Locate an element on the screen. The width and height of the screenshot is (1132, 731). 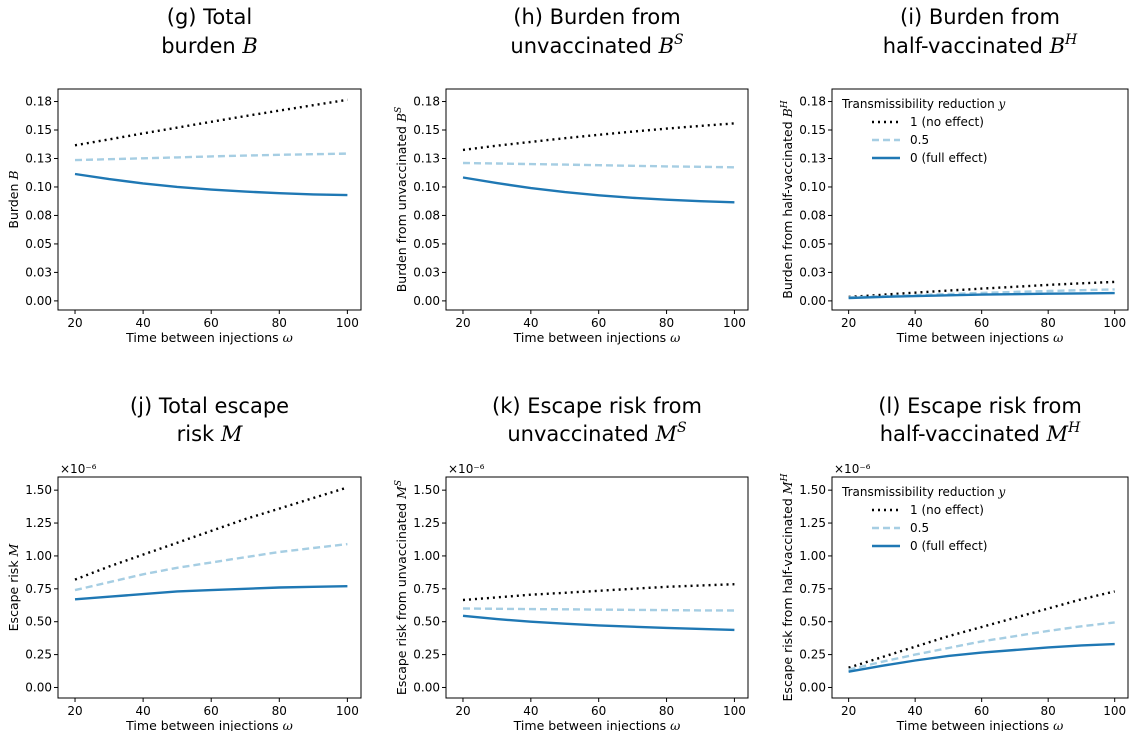
panel-title-line2: half-vaccinated MH is located at coordinates (980, 433).